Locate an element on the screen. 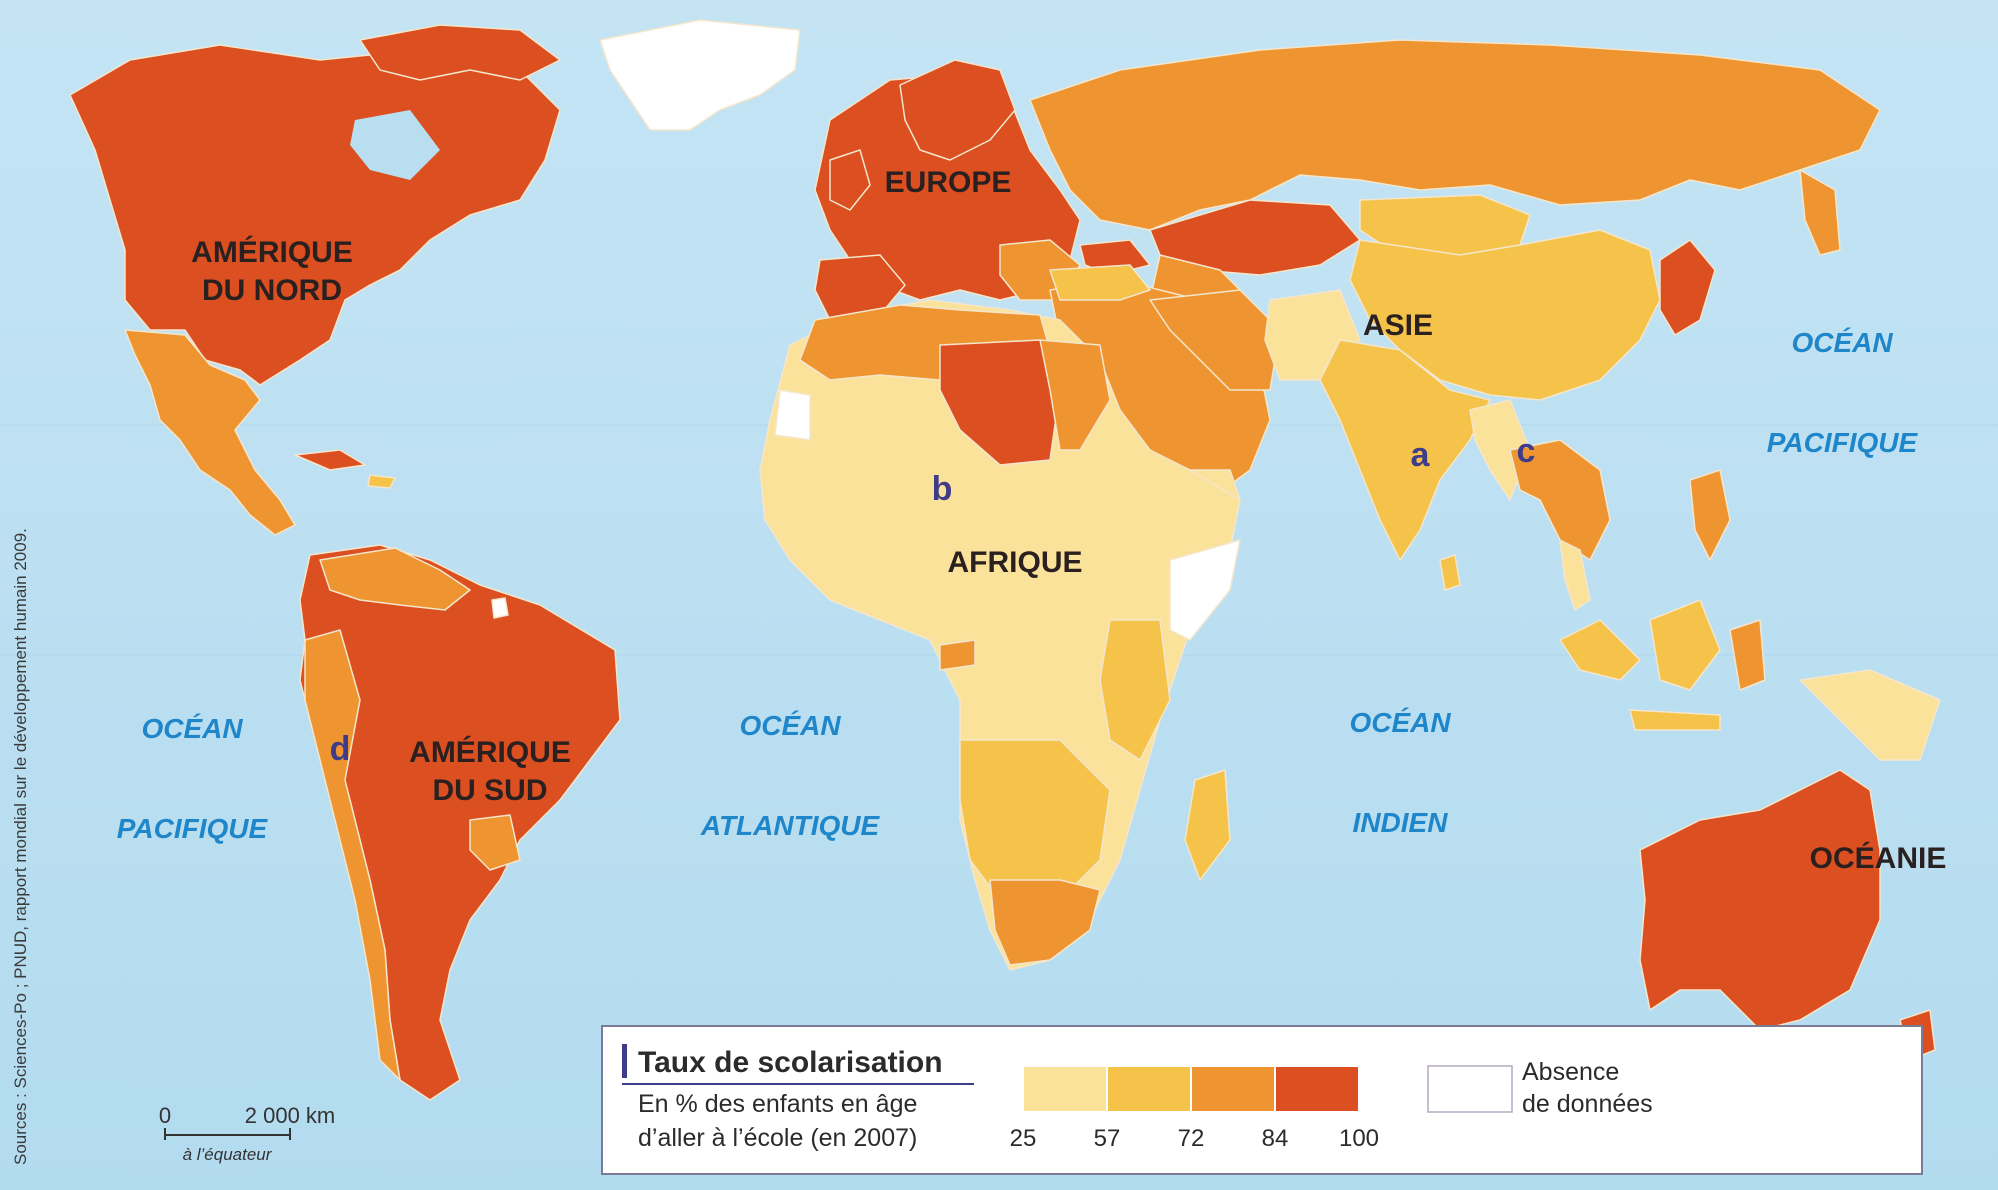 The image size is (1998, 1190). turkey is located at coordinates (1100, 282).